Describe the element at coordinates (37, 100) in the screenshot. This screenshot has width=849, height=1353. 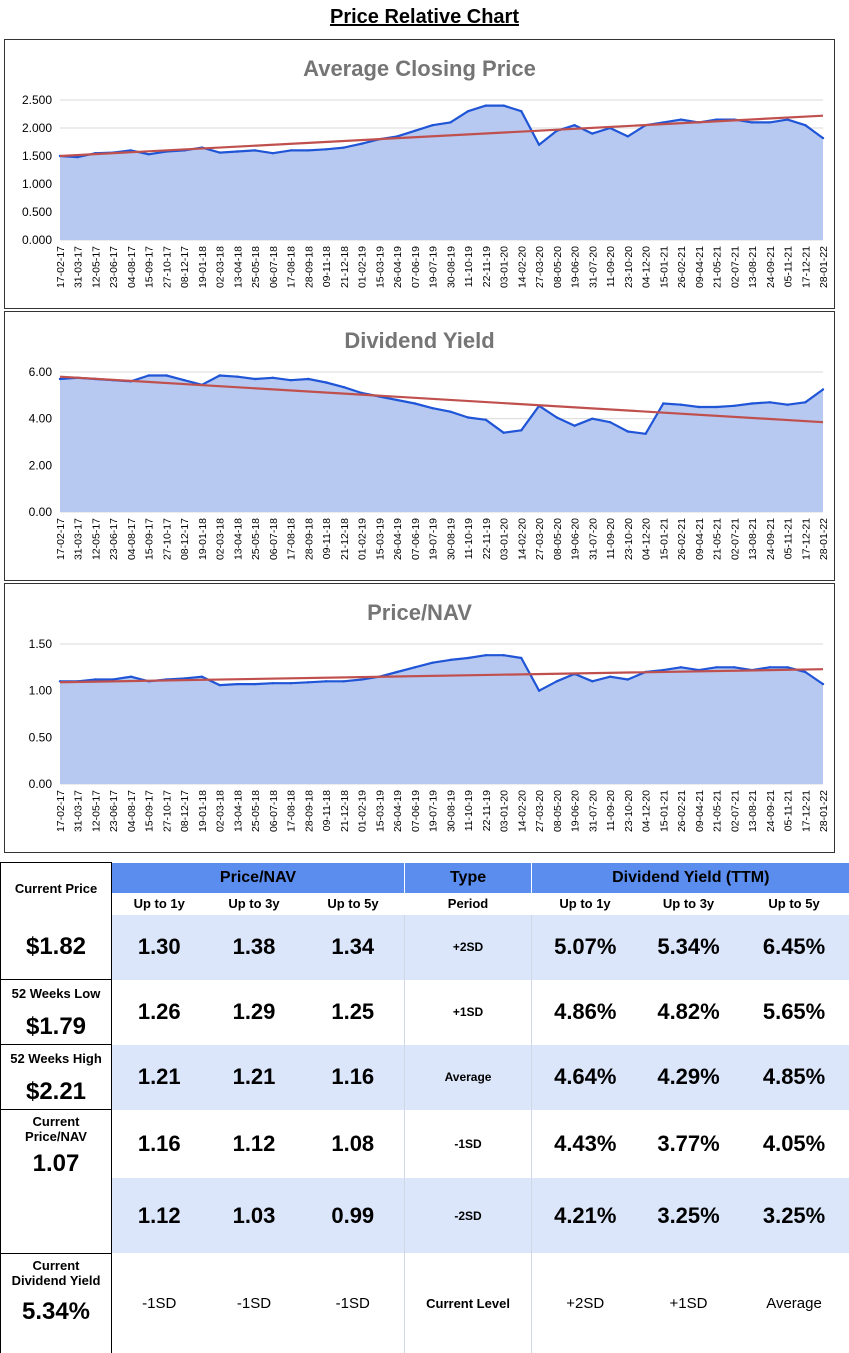
I see `y-tick-label: 2.500` at that location.